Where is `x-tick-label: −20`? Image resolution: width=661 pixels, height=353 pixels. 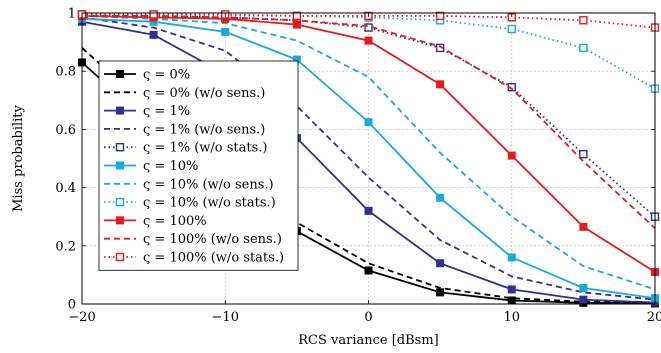 x-tick-label: −20 is located at coordinates (81, 317).